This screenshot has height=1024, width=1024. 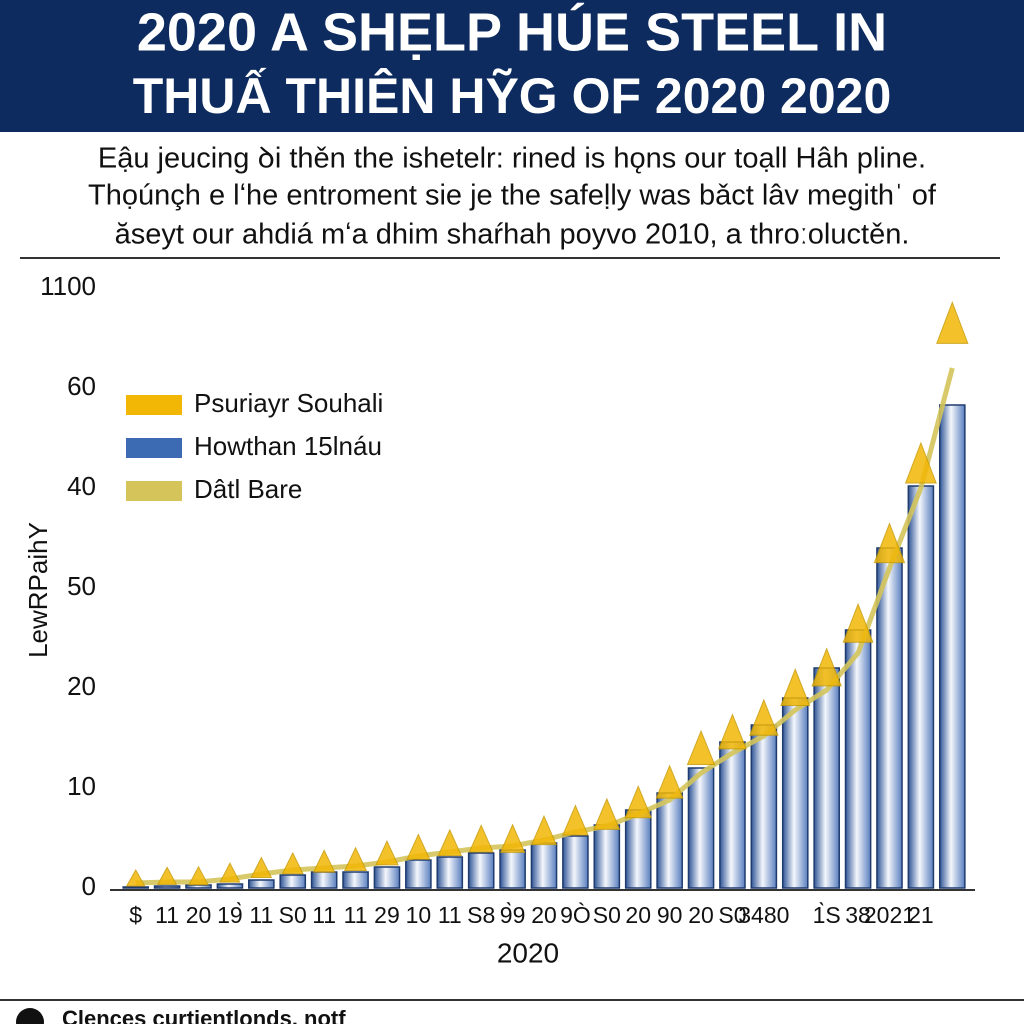 What do you see at coordinates (387, 915) in the screenshot?
I see `x-tick-label: 29` at bounding box center [387, 915].